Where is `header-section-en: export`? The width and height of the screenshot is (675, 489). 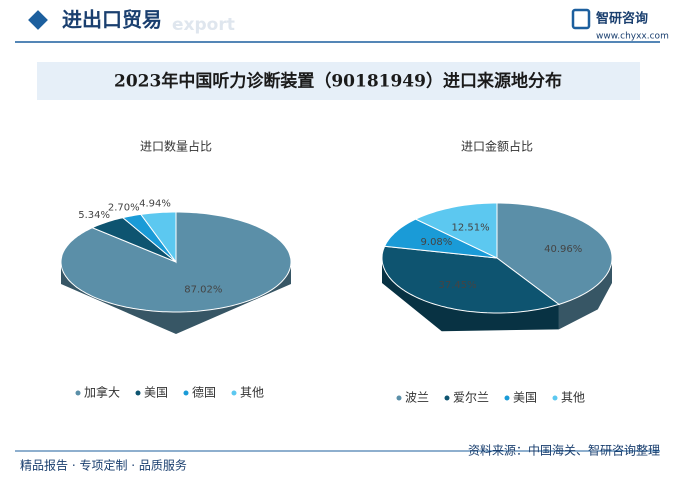
header-section-en: export is located at coordinates (203, 25).